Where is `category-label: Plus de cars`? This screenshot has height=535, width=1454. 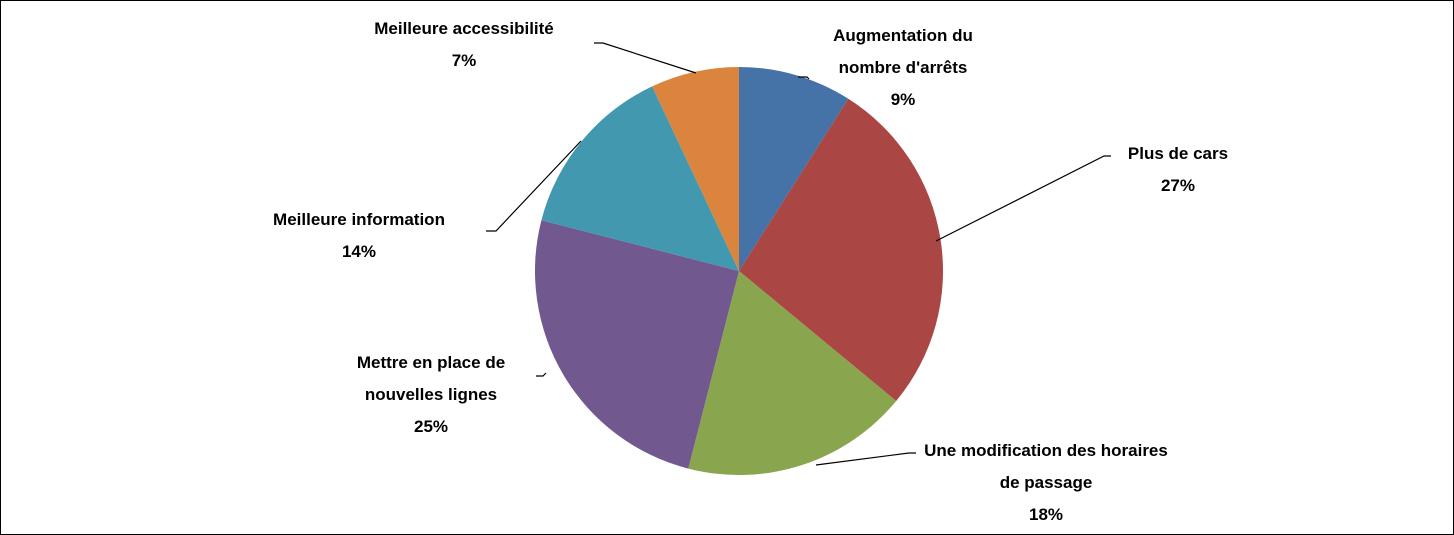 category-label: Plus de cars is located at coordinates (1178, 153).